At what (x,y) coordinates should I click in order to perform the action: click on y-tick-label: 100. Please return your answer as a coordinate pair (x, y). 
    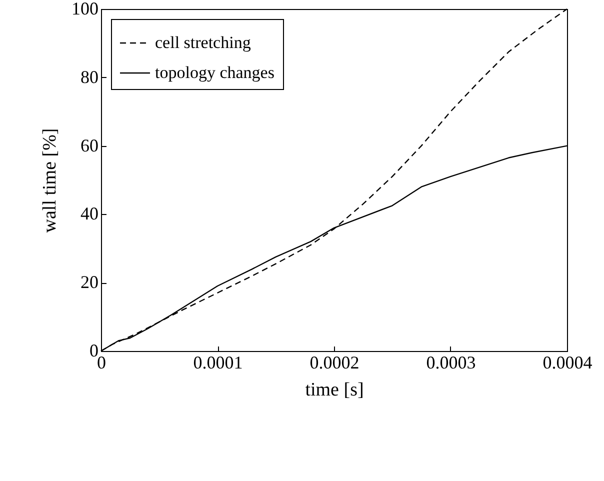
    Looking at the image, I should click on (85, 9).